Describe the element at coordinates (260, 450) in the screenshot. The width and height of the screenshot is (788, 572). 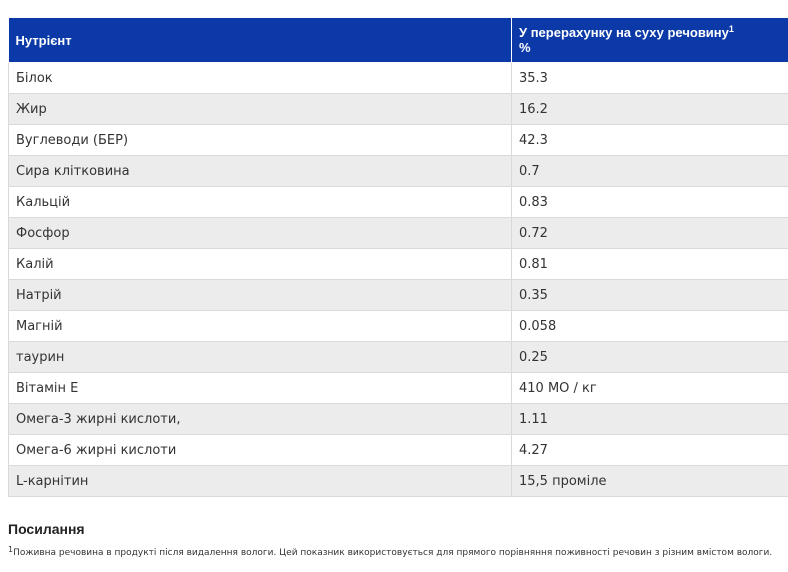
I see `nutrient-name: Омега-6 жирні кислоти` at that location.